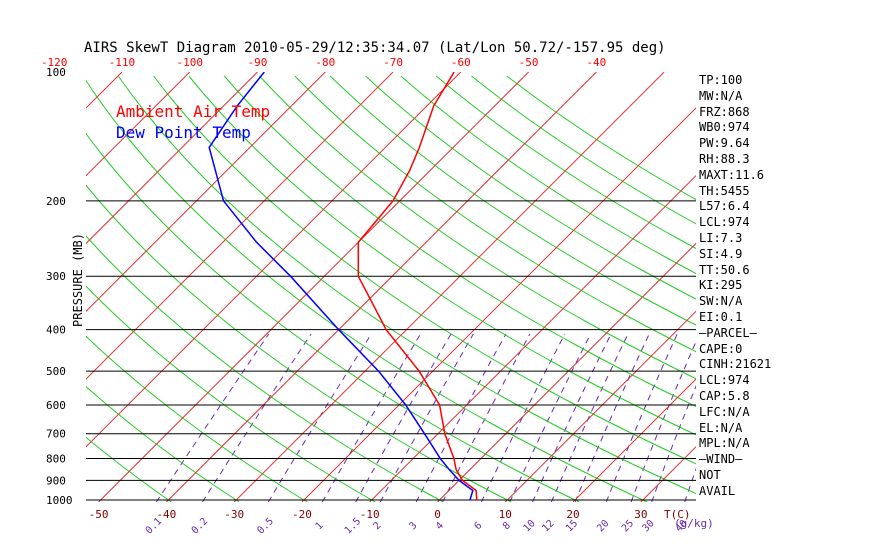 Image resolution: width=870 pixels, height=560 pixels. Describe the element at coordinates (56, 405) in the screenshot. I see `pressure-tick-label: 600` at that location.